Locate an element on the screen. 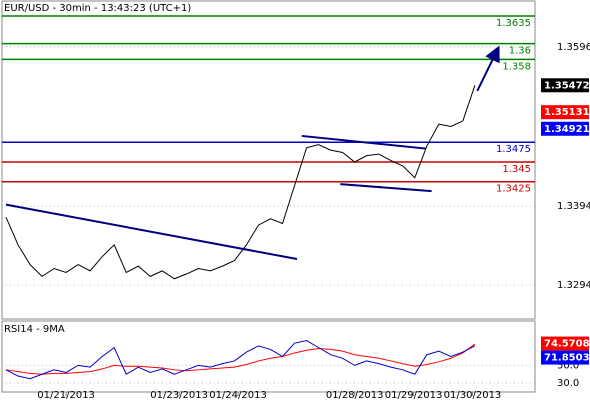 The height and width of the screenshot is (400, 590). y-tick-label: 50.0 is located at coordinates (568, 365).